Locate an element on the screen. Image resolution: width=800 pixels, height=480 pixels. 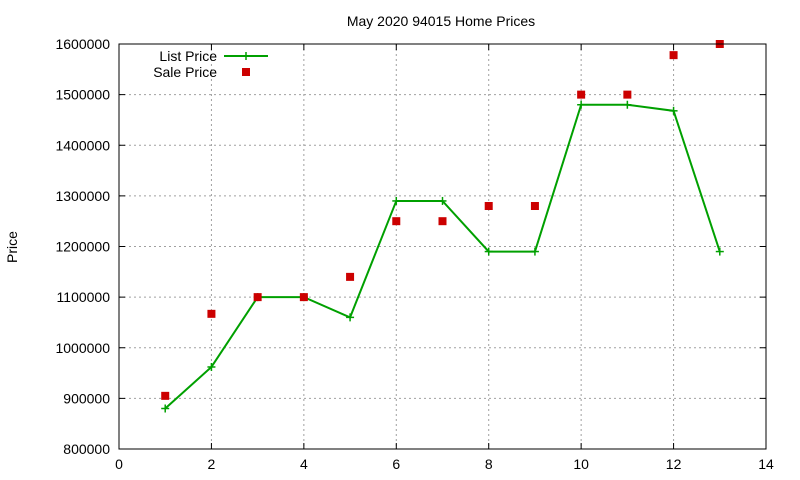
x-tick-label: 12 is located at coordinates (674, 464).